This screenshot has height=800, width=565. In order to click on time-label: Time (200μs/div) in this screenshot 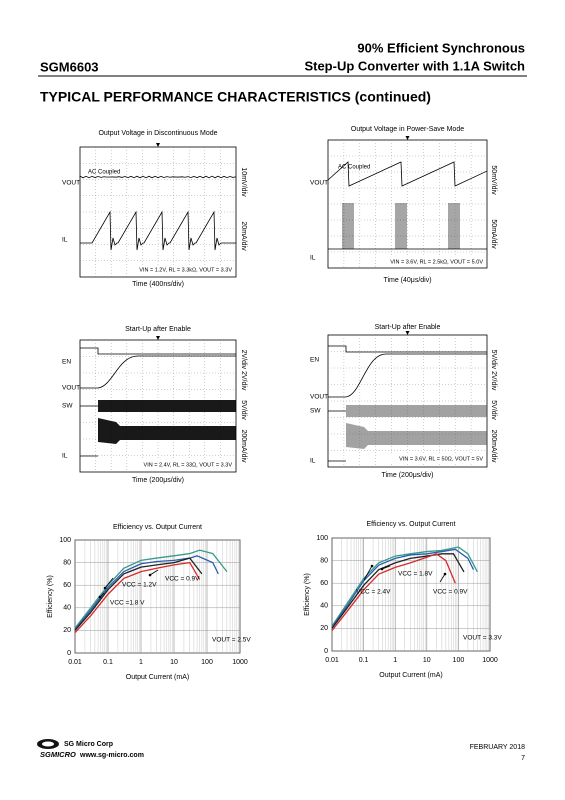, I will do `click(407, 475)`.